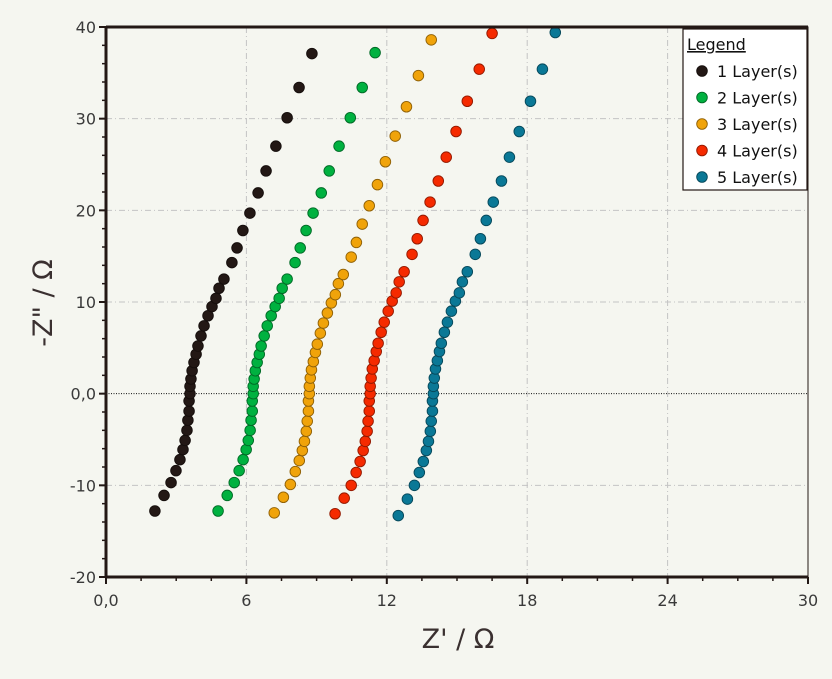 This screenshot has width=832, height=679. Describe the element at coordinates (757, 98) in the screenshot. I see `legend-label: 2 Layer(s)` at that location.